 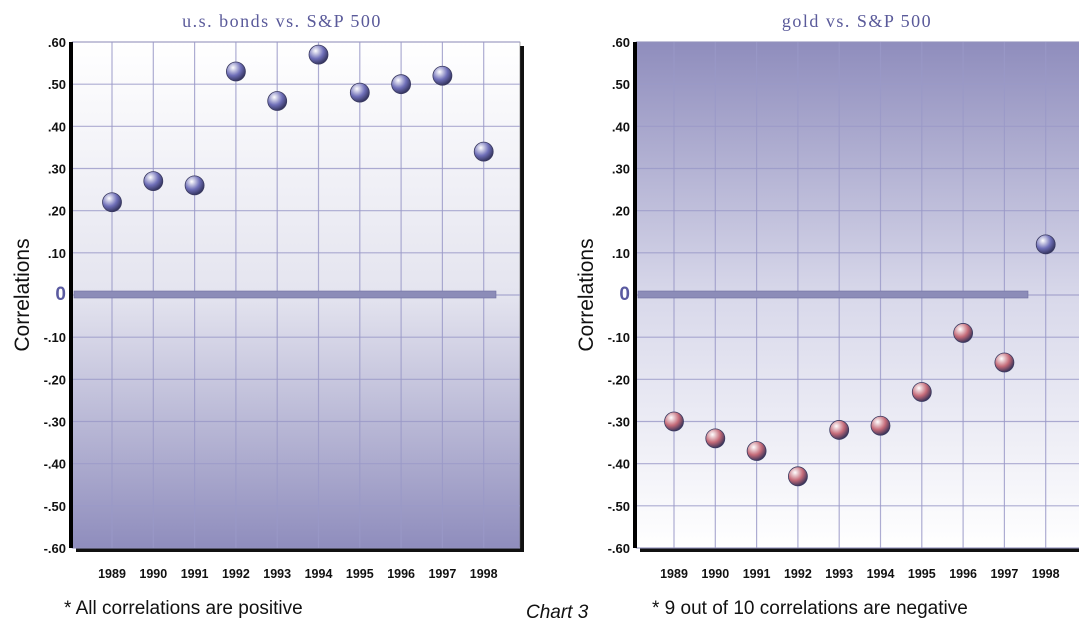 I want to click on figure-label: Chart 3, so click(x=557, y=612).